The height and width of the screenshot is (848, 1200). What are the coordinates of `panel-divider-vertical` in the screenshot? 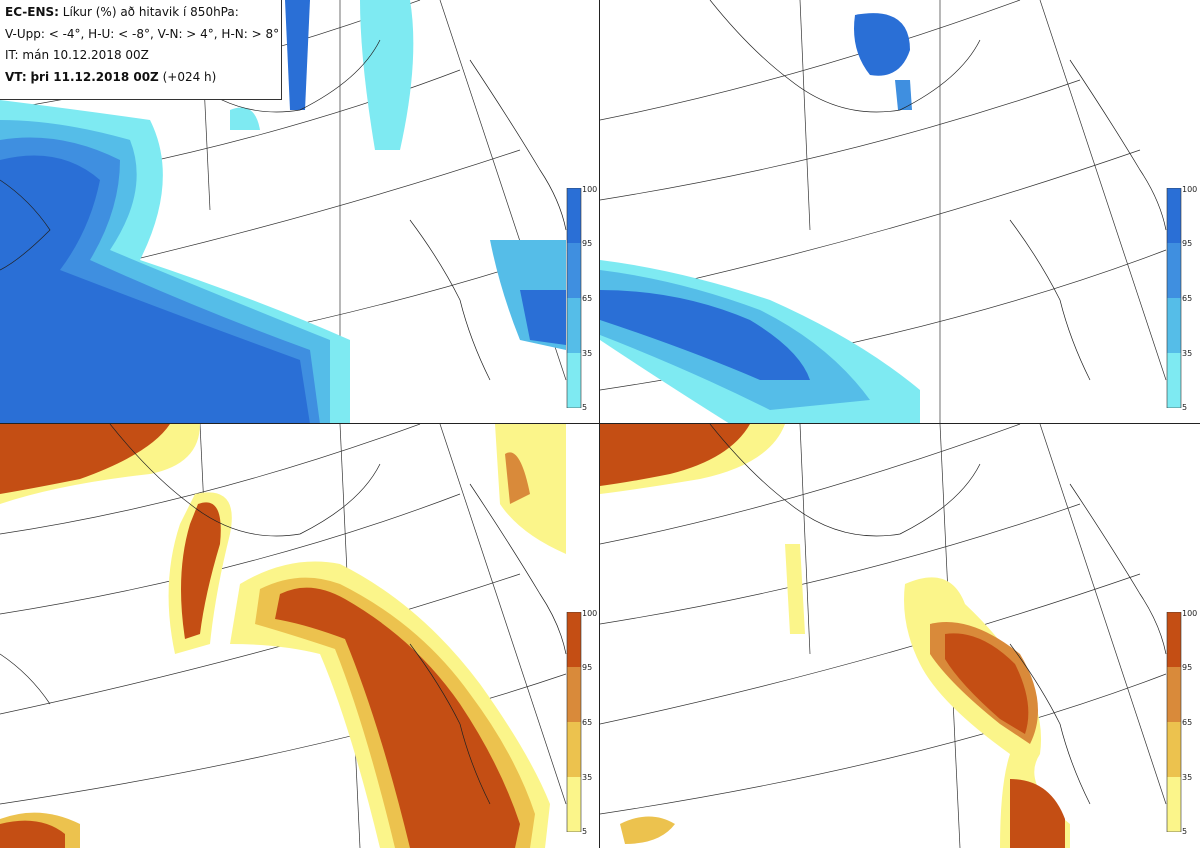 It's located at (599, 424).